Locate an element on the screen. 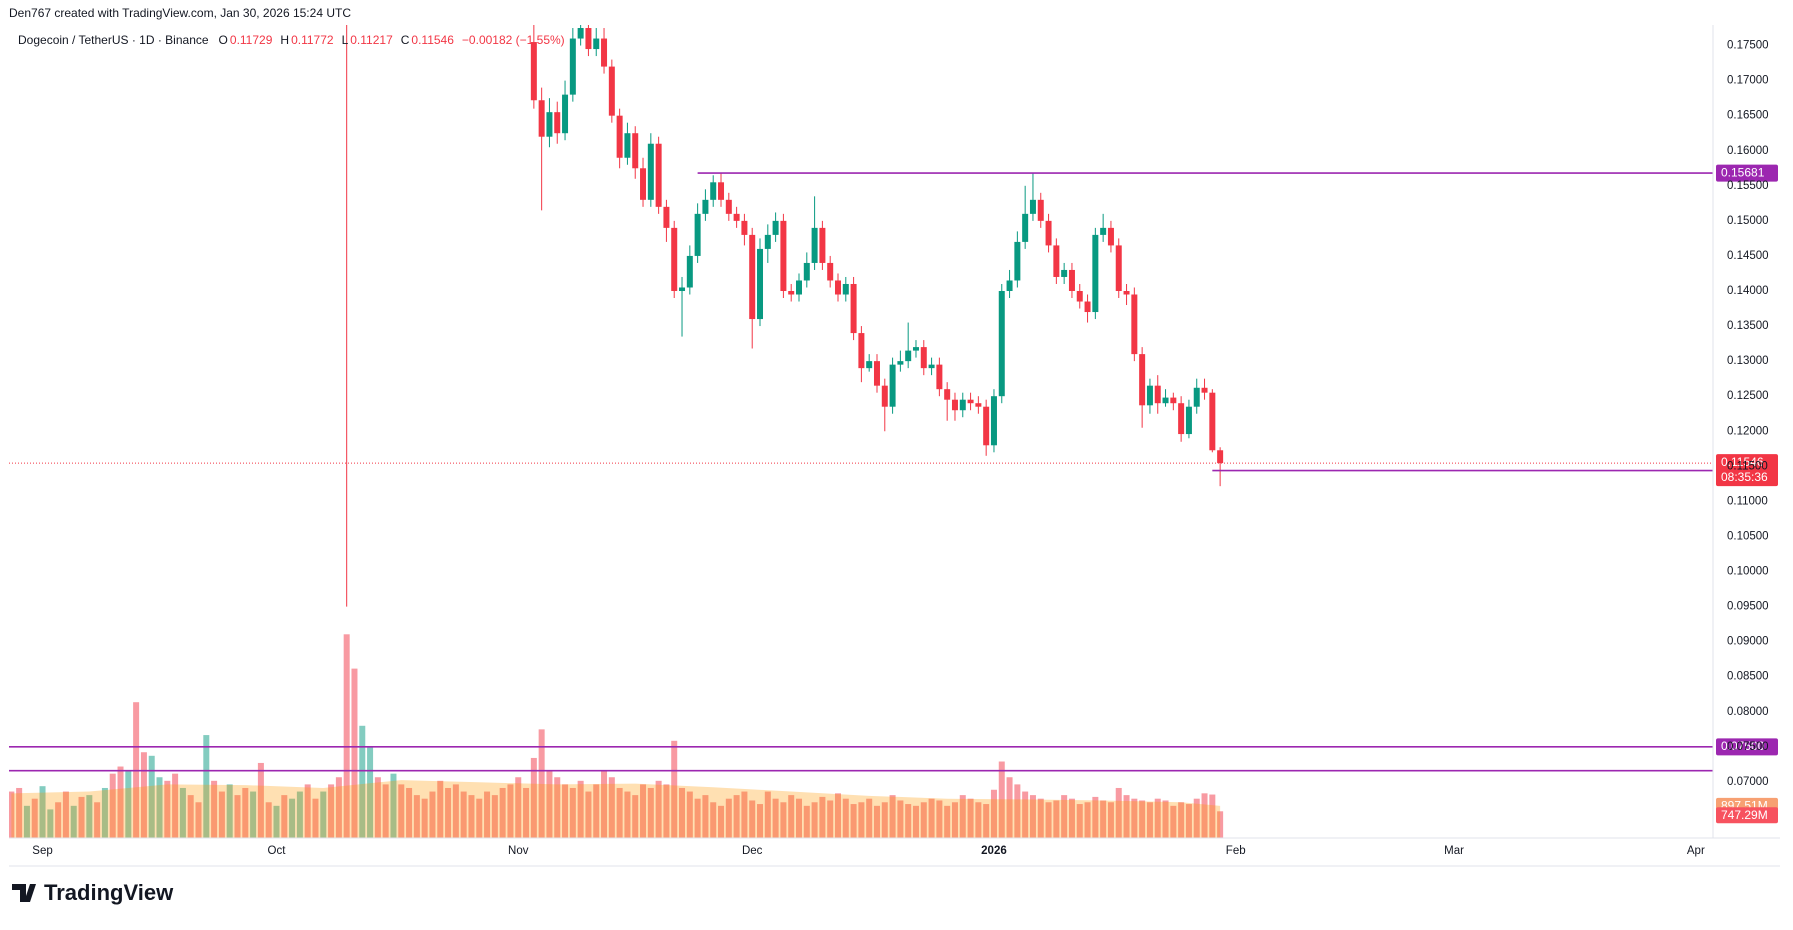 The height and width of the screenshot is (930, 1793). level-label: 0.07500 is located at coordinates (1743, 746).